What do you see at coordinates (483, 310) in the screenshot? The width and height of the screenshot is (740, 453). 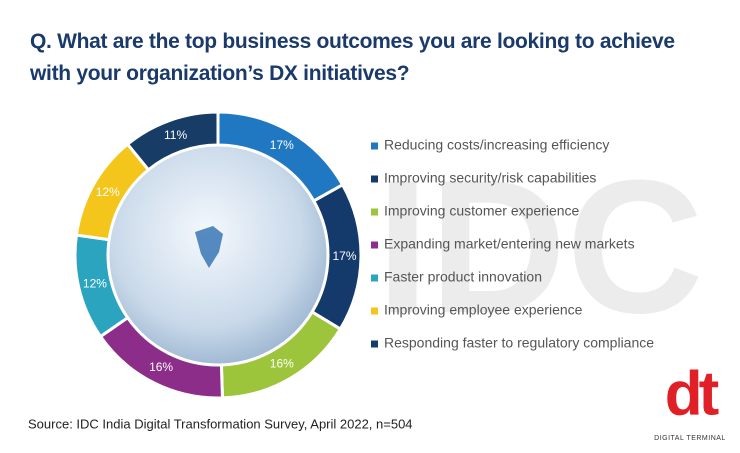 I see `legend-label: Improving employee experience` at bounding box center [483, 310].